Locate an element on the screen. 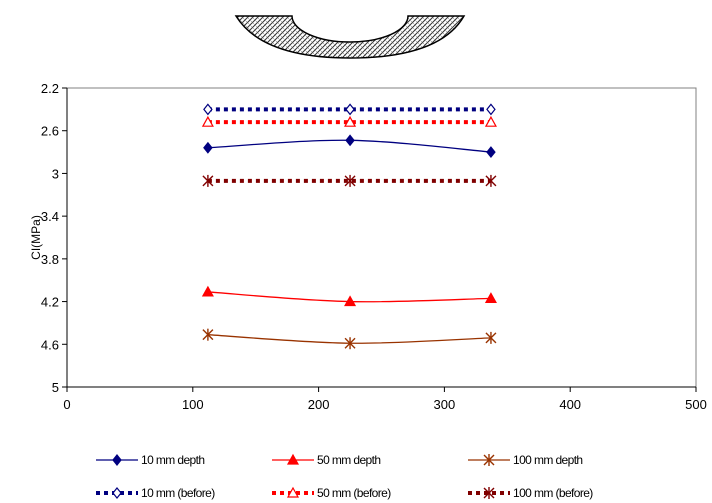 This screenshot has width=712, height=503. y-tick-label: 4.2 is located at coordinates (50, 302).